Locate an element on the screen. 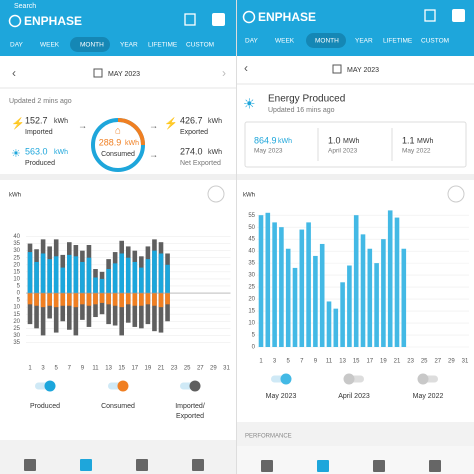 The width and height of the screenshot is (474, 474). y-tick-label: 25 is located at coordinates (16, 329).